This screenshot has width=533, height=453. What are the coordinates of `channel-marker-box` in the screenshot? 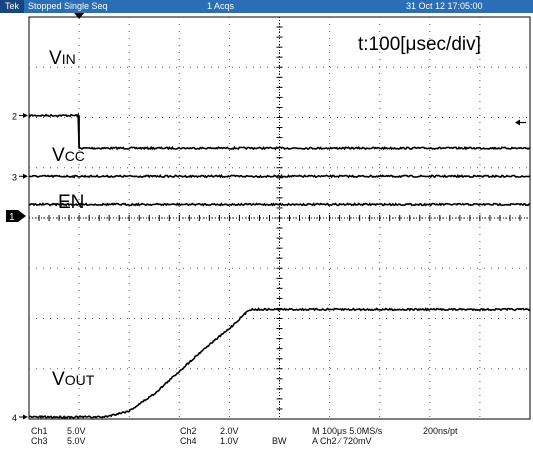 It's located at (12, 215).